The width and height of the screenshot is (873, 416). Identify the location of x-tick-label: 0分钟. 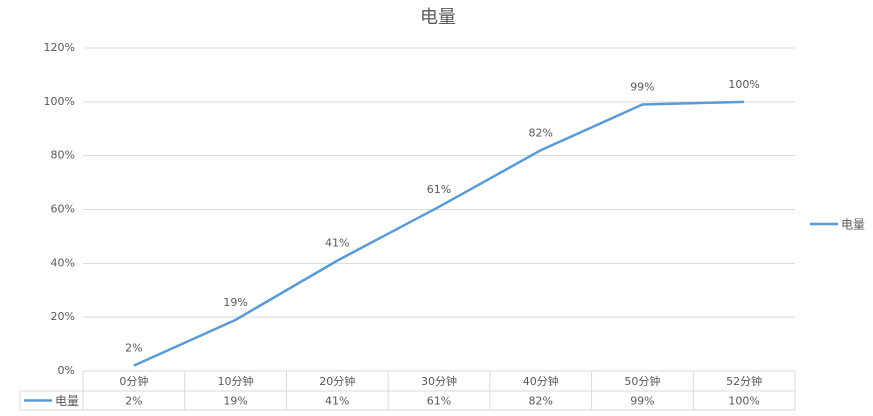
(133, 381).